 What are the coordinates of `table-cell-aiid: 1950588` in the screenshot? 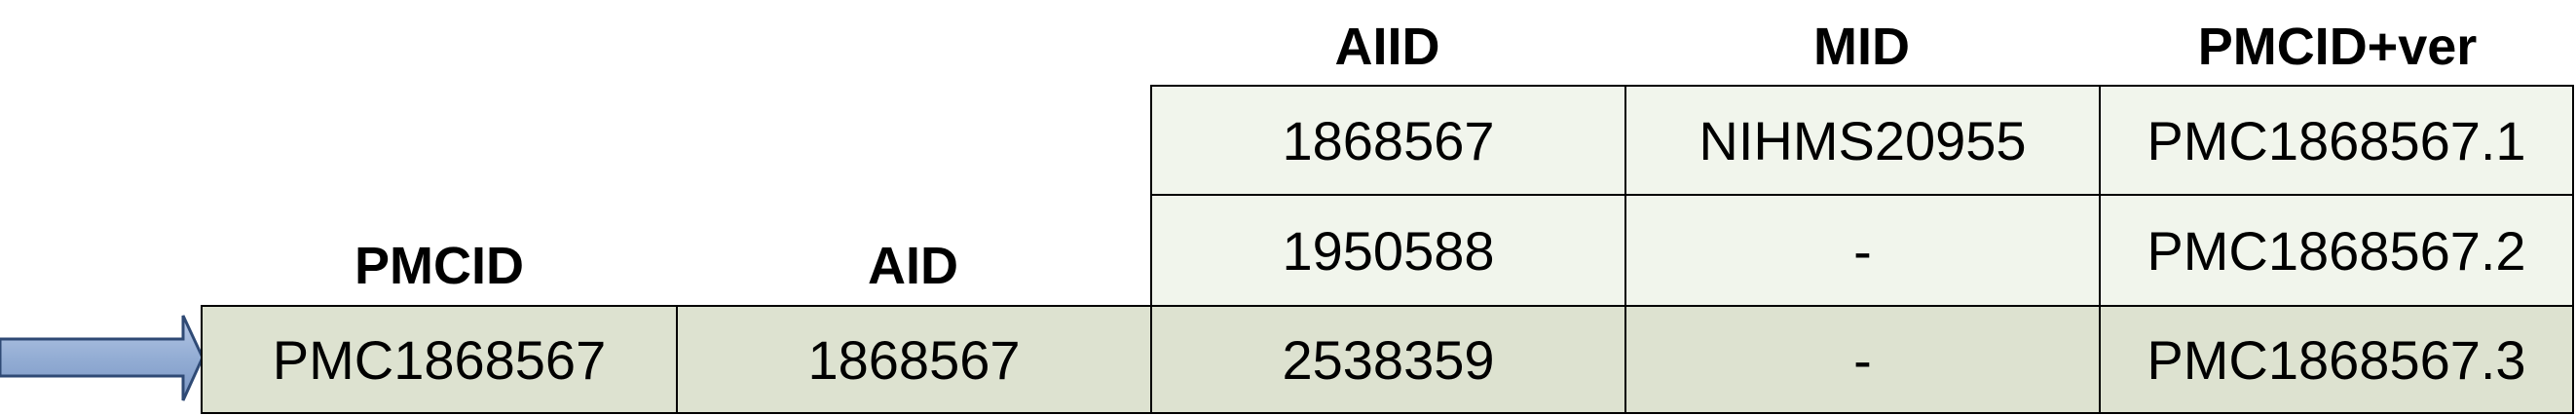 It's located at (1388, 250).